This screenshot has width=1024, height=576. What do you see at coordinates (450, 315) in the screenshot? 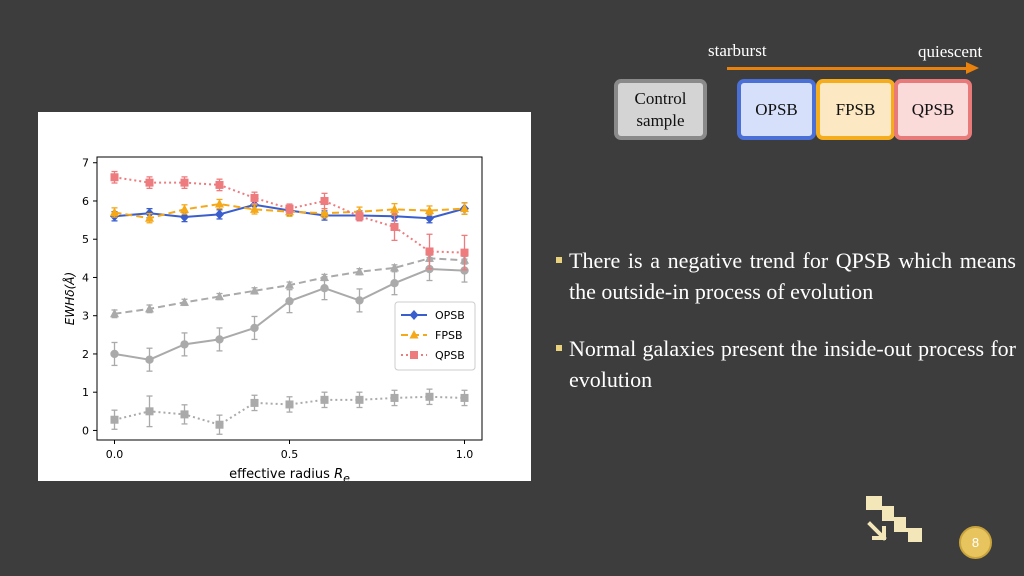
I see `legend-label: OPSB` at bounding box center [450, 315].